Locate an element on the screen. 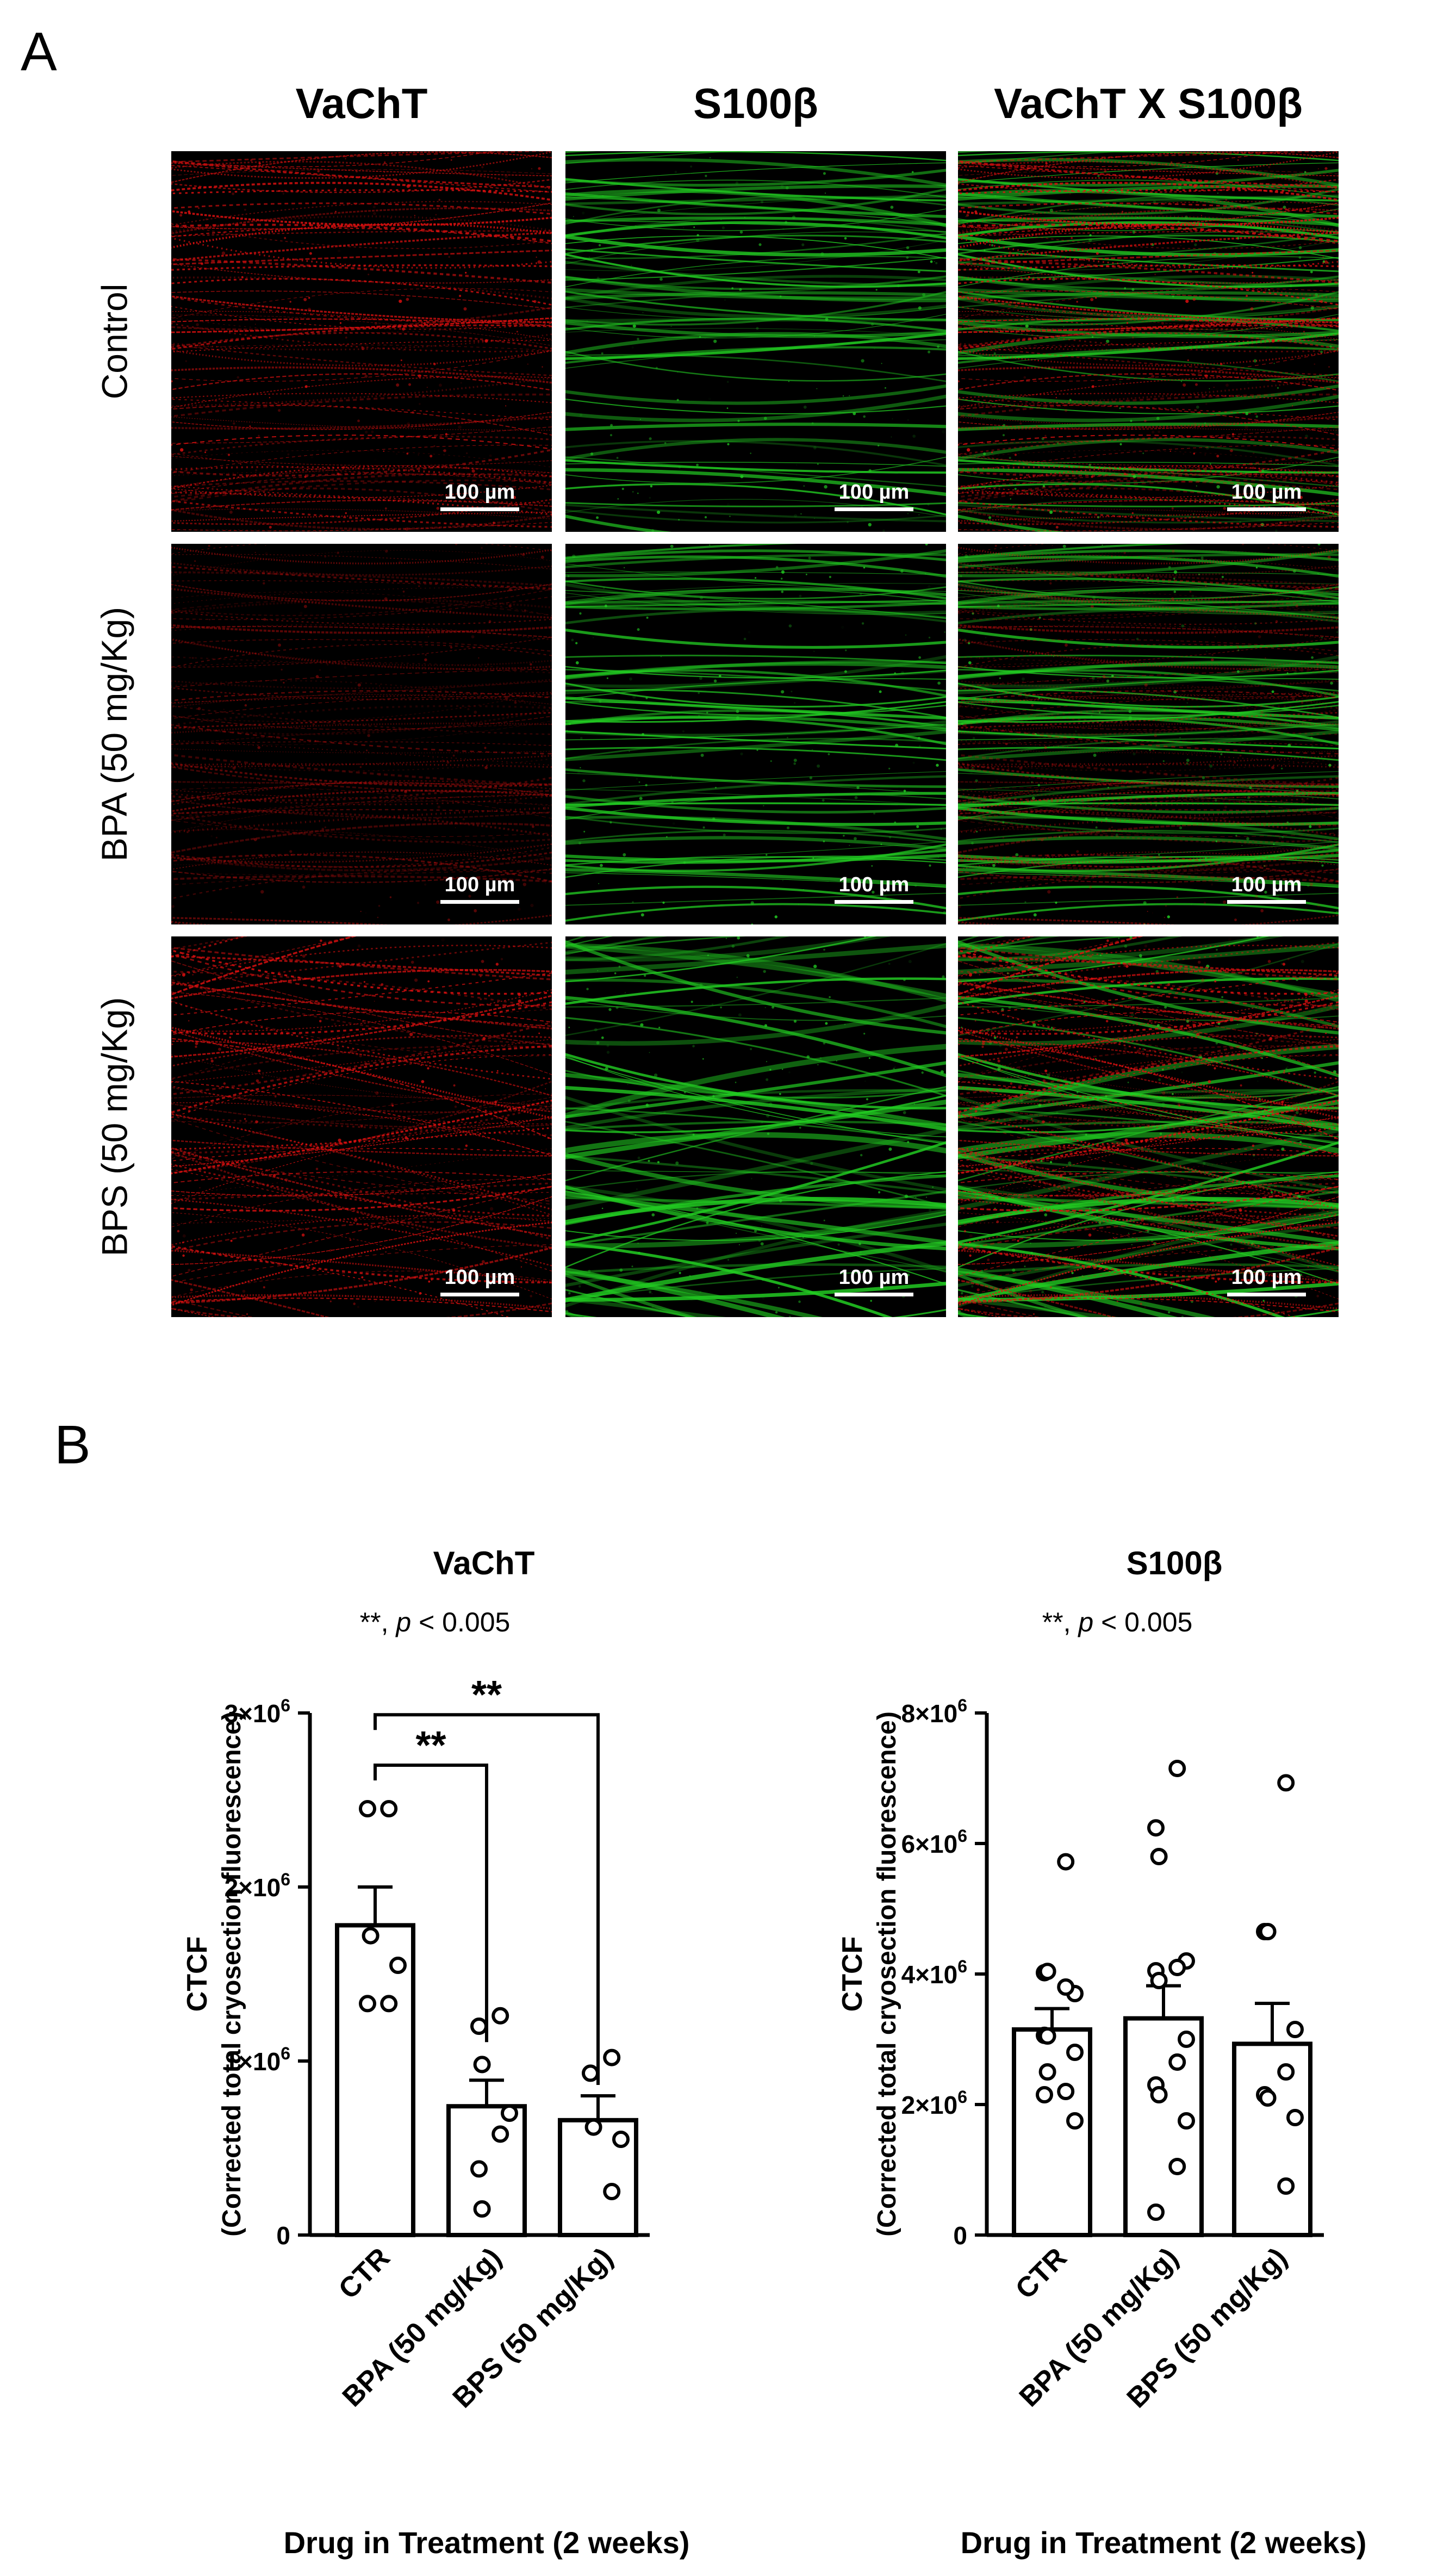 Image resolution: width=1431 pixels, height=2576 pixels. x-axis-label-s100b: Drug in Treatment (2 weeks) is located at coordinates (1164, 2543).